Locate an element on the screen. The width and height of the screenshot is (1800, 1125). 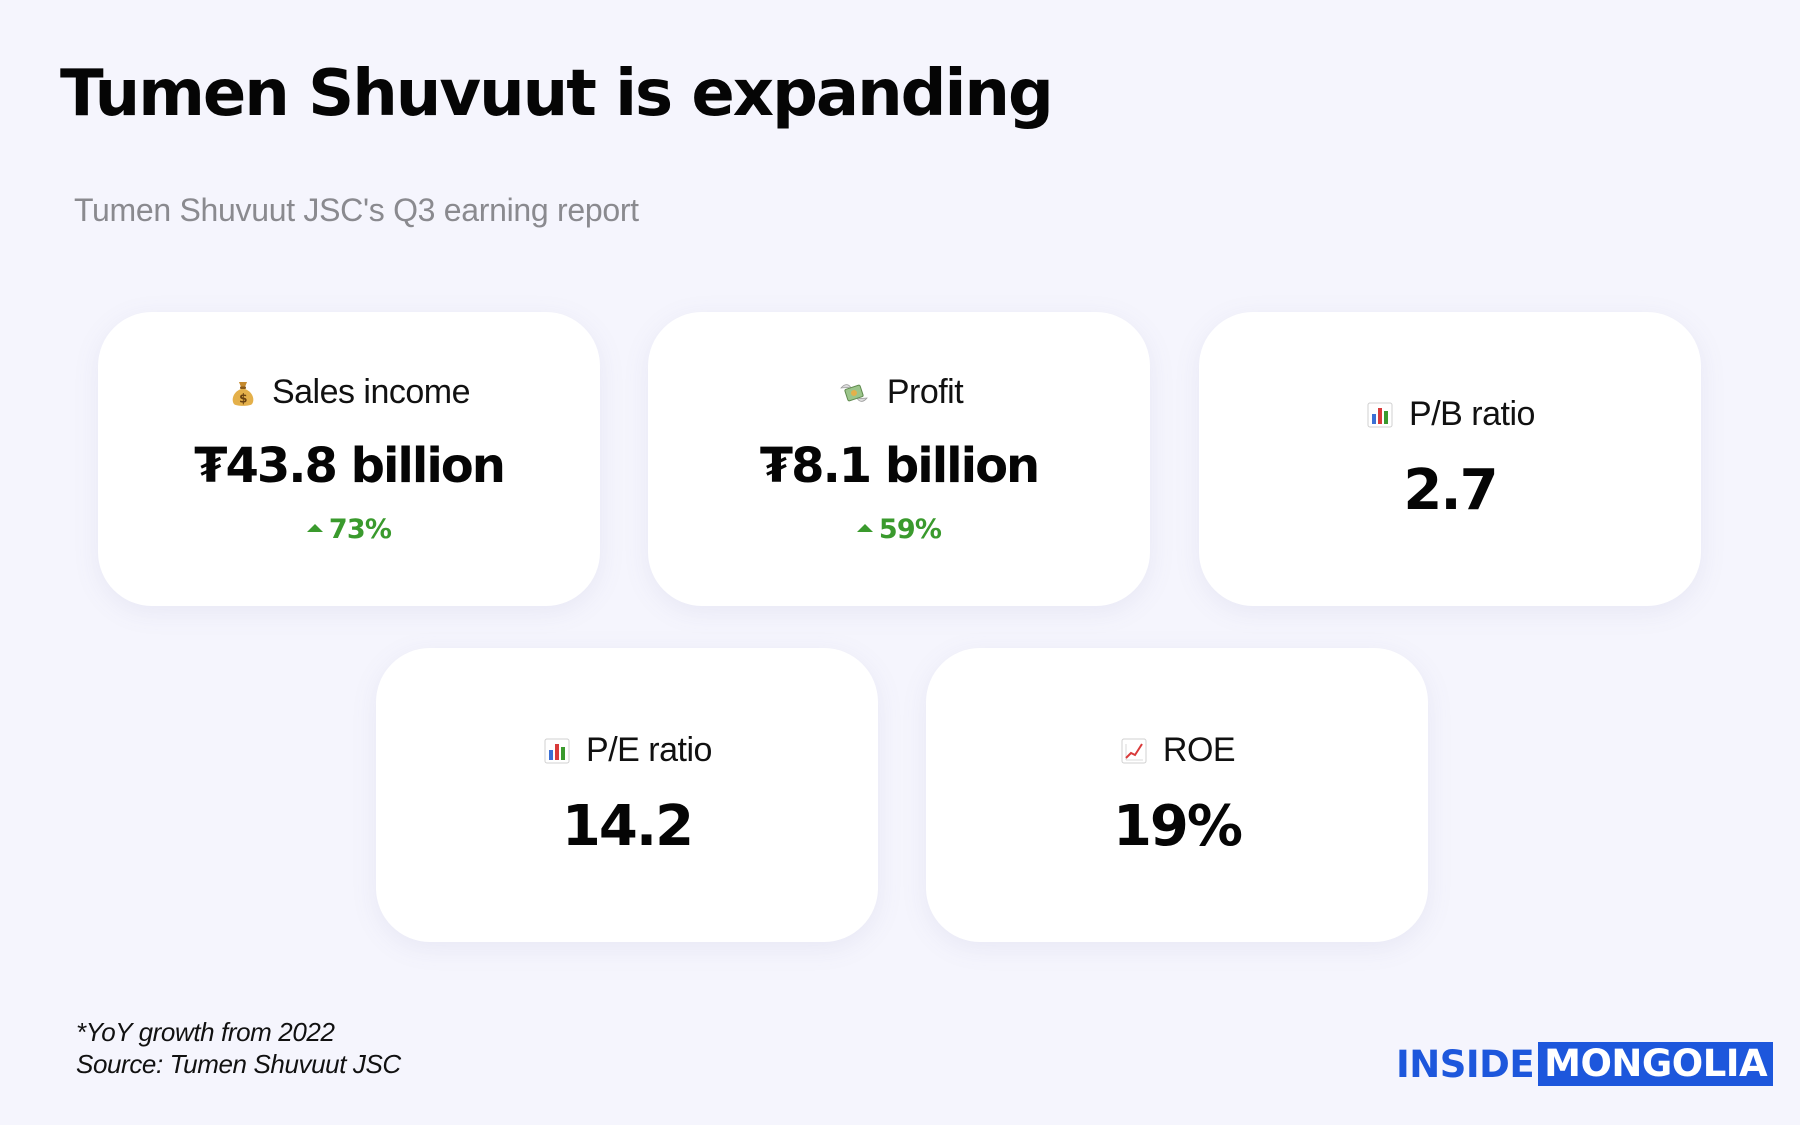
roe-label-row: ROE is located at coordinates (1177, 750).